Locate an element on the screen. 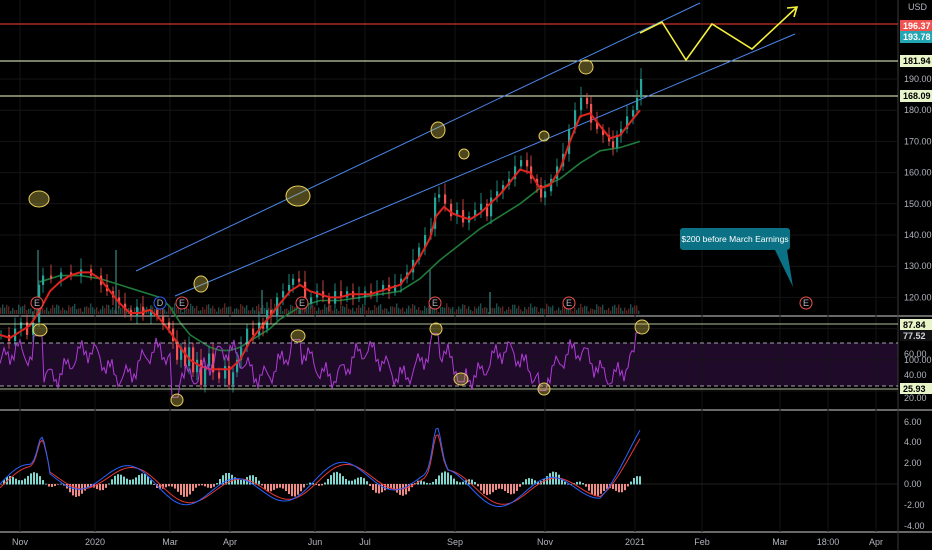  price-tag-label: 193.78 is located at coordinates (917, 37).